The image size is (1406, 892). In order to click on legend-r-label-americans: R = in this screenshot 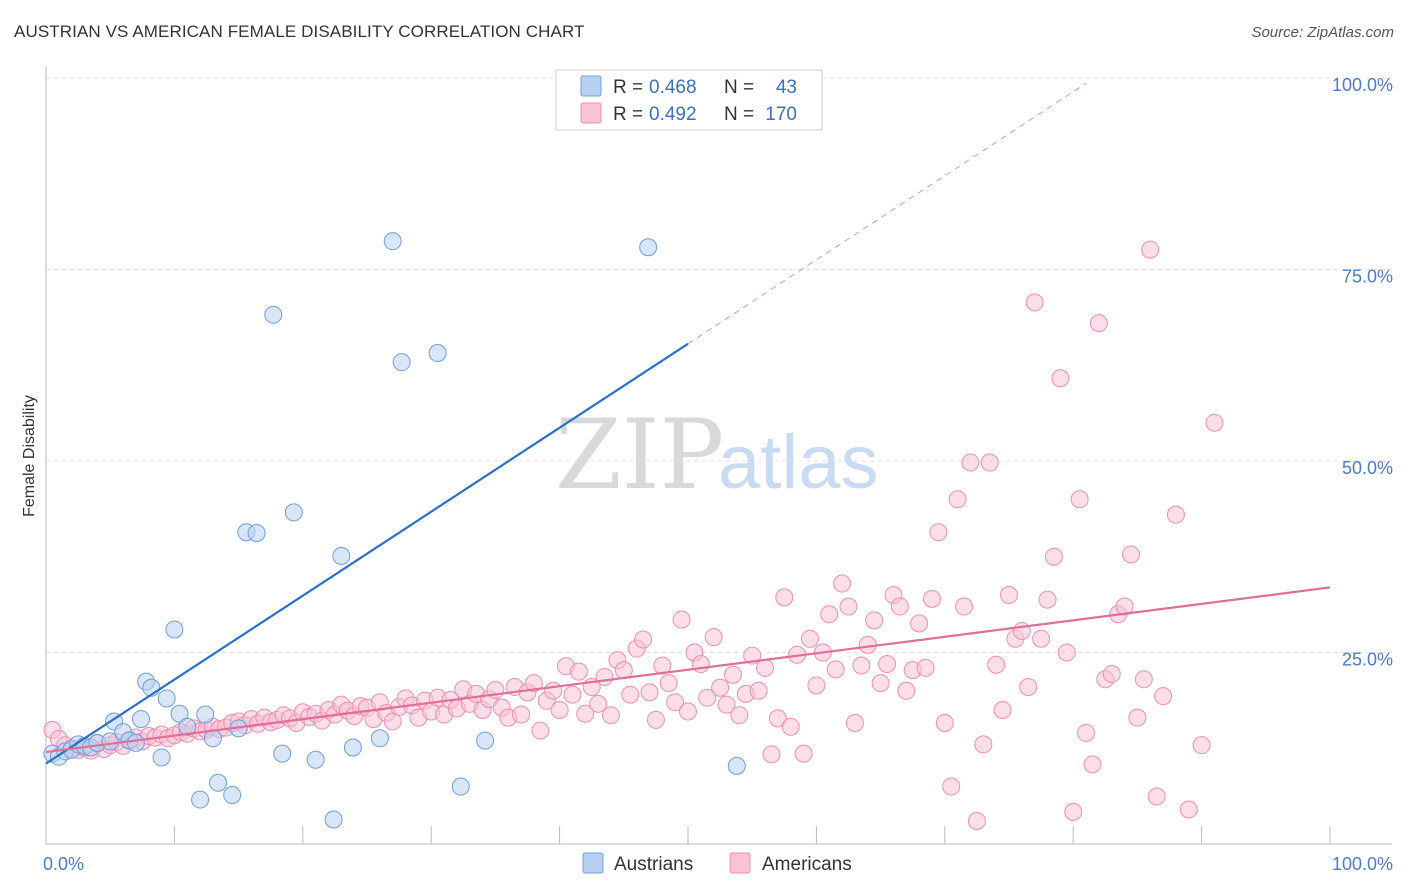, I will do `click(628, 114)`.